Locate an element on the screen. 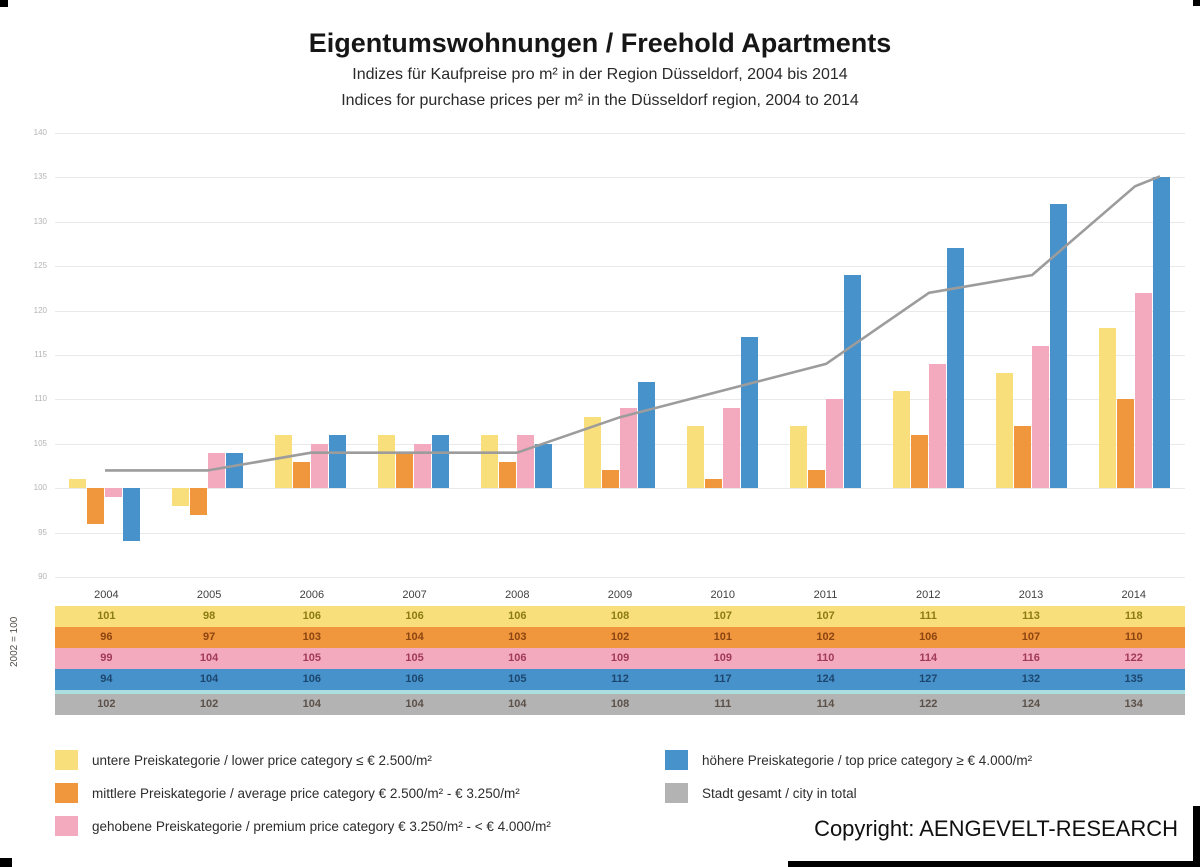  table-row-series0: 101 98 106 106 106 108 107 107 111 113 118 is located at coordinates (620, 616).